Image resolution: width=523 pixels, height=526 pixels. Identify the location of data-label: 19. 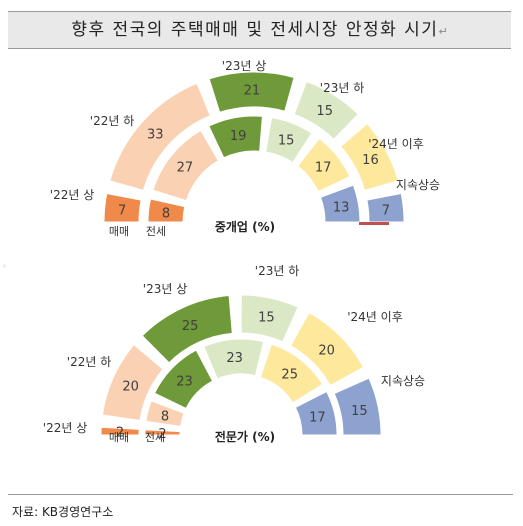
(238, 136).